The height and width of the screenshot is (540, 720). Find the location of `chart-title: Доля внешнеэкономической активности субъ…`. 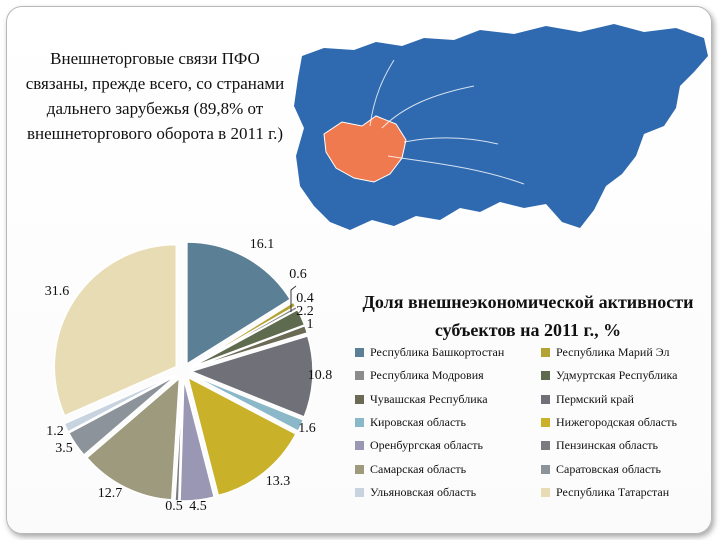

chart-title: Доля внешнеэкономической активности субъ… is located at coordinates (528, 316).